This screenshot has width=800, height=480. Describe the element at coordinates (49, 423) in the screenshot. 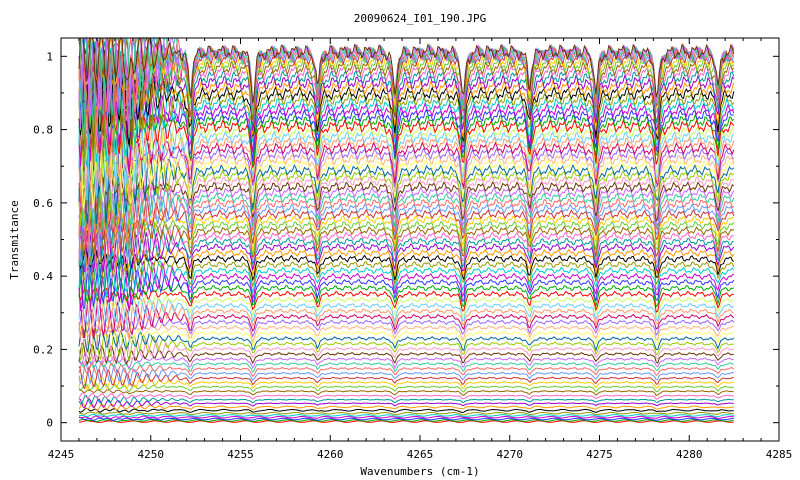

I see `y-tick-label: 0` at that location.